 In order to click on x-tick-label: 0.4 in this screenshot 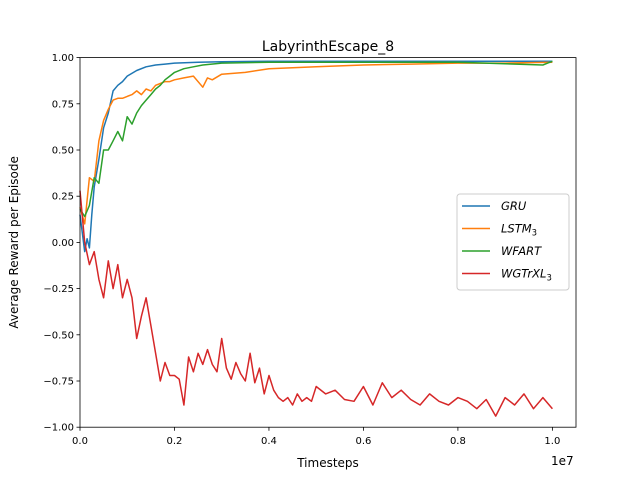, I will do `click(269, 441)`.